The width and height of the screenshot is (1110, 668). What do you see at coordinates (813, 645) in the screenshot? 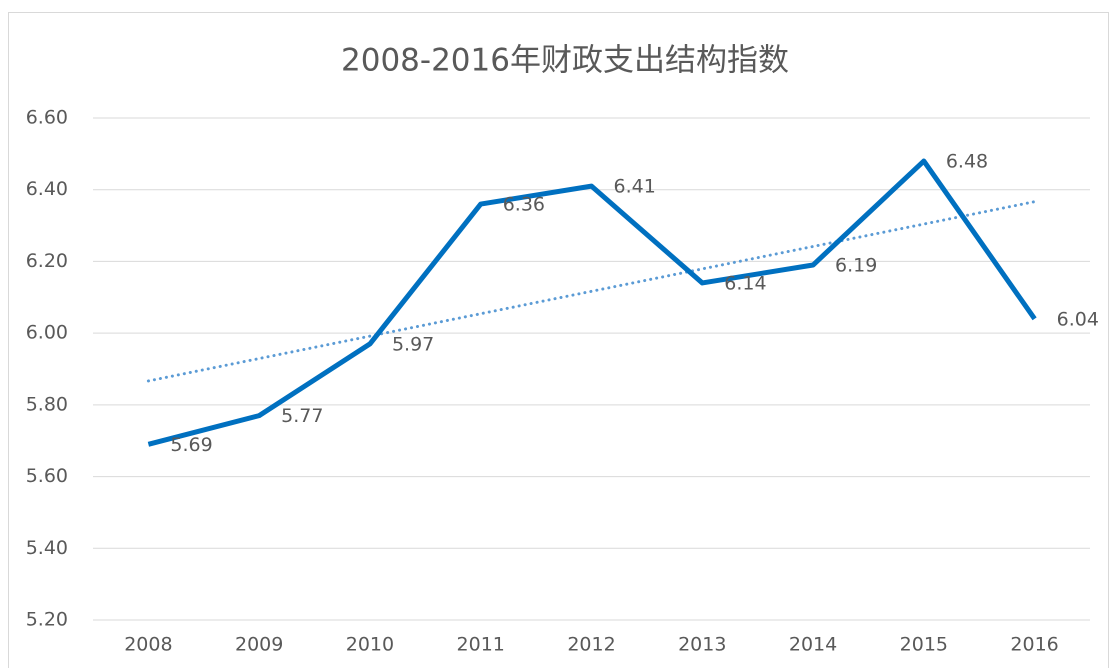
I see `x-tick-label: 2014` at bounding box center [813, 645].